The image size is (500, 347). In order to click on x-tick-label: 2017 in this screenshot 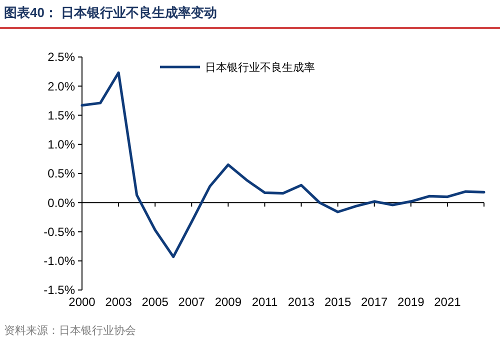, I will do `click(374, 302)`.